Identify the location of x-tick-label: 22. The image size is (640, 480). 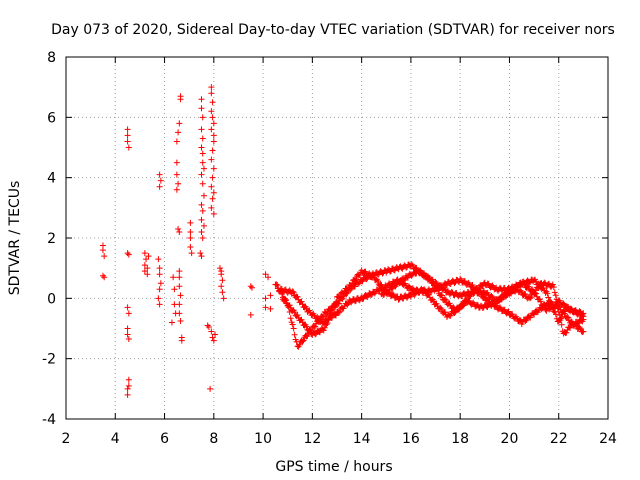
(559, 439).